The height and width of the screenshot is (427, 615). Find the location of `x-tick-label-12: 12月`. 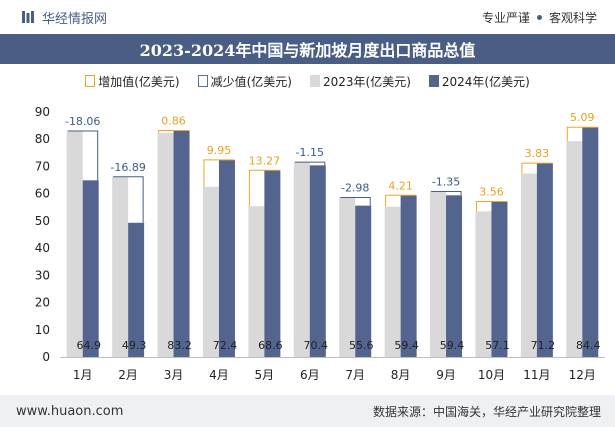

x-tick-label-12: 12月 is located at coordinates (582, 375).